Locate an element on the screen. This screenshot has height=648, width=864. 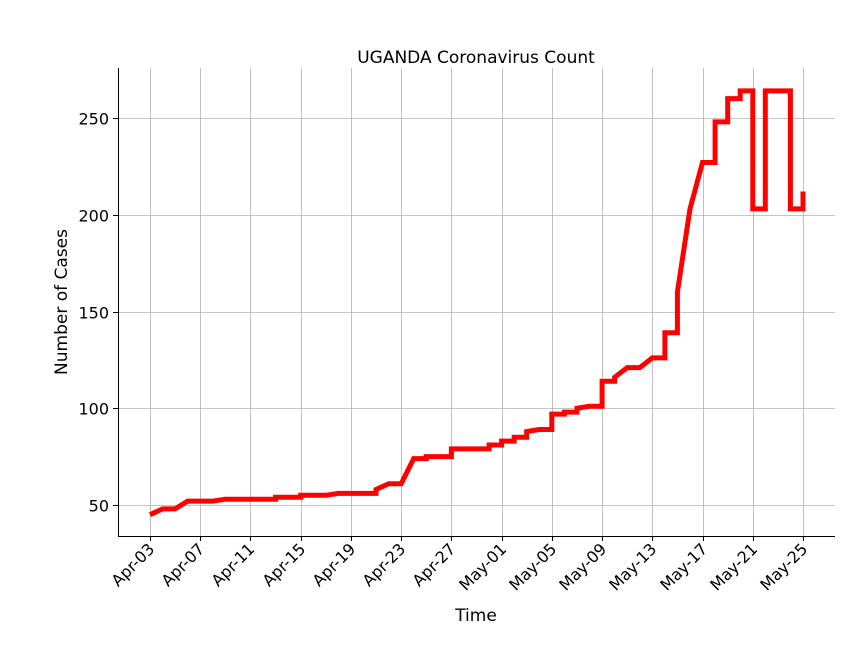
y-tick-label: 150 is located at coordinates (93, 313).